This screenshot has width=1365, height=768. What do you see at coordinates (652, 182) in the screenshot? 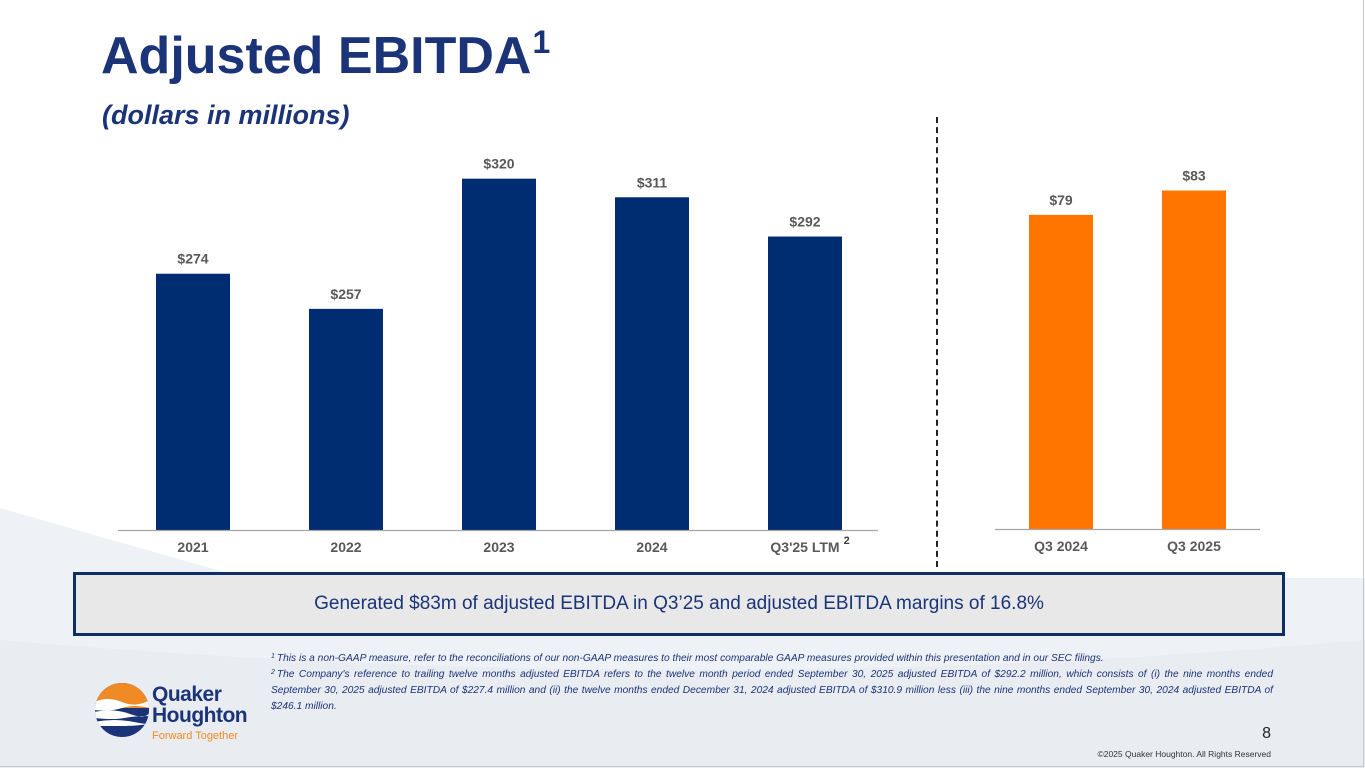
I see `annual-data-label-3: $311` at bounding box center [652, 182].